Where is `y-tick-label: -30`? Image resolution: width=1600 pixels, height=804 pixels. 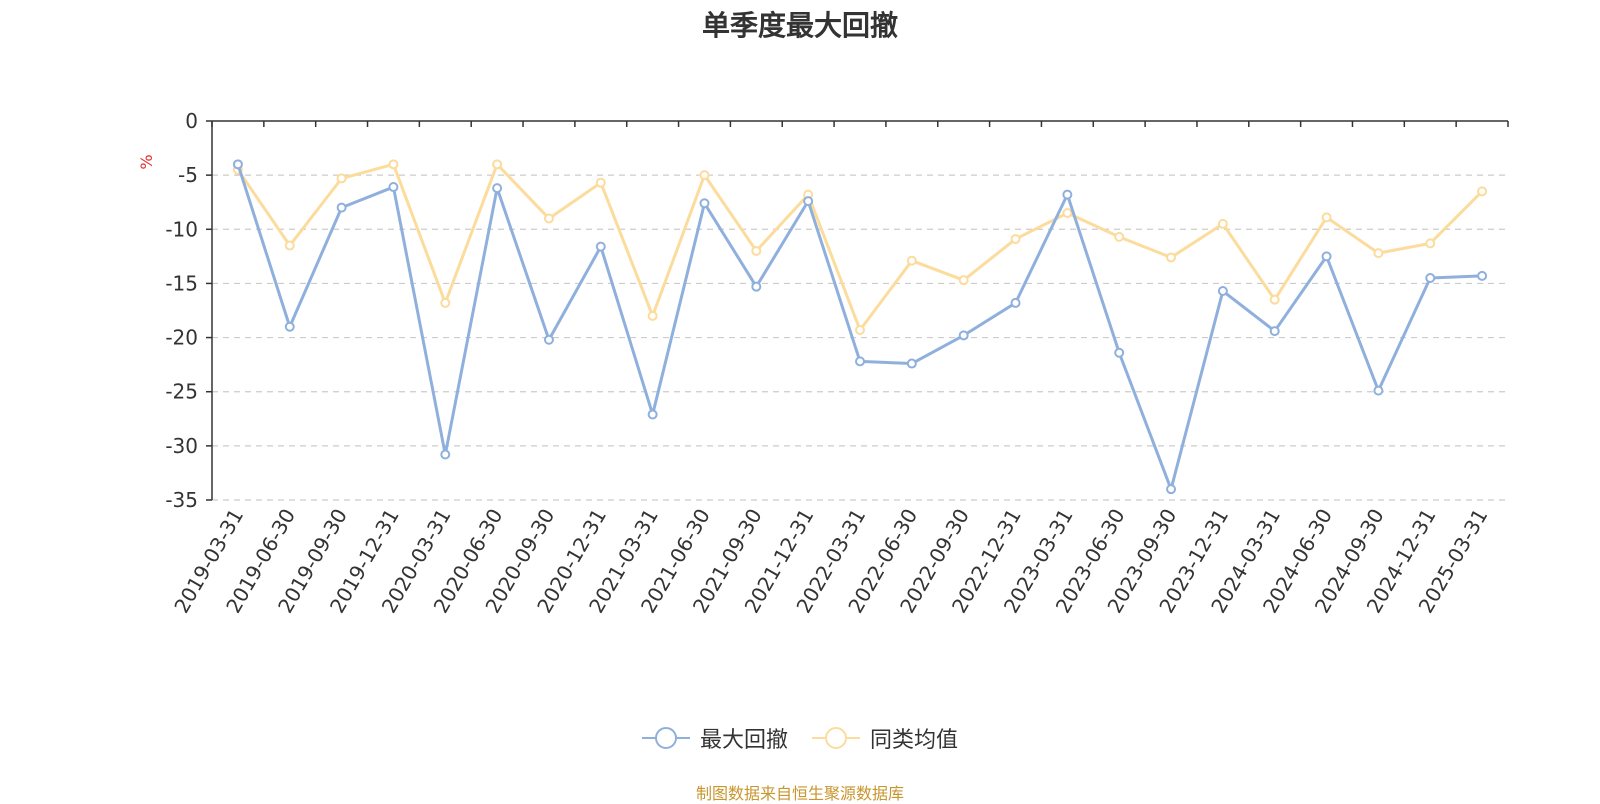
y-tick-label: -30 is located at coordinates (181, 446).